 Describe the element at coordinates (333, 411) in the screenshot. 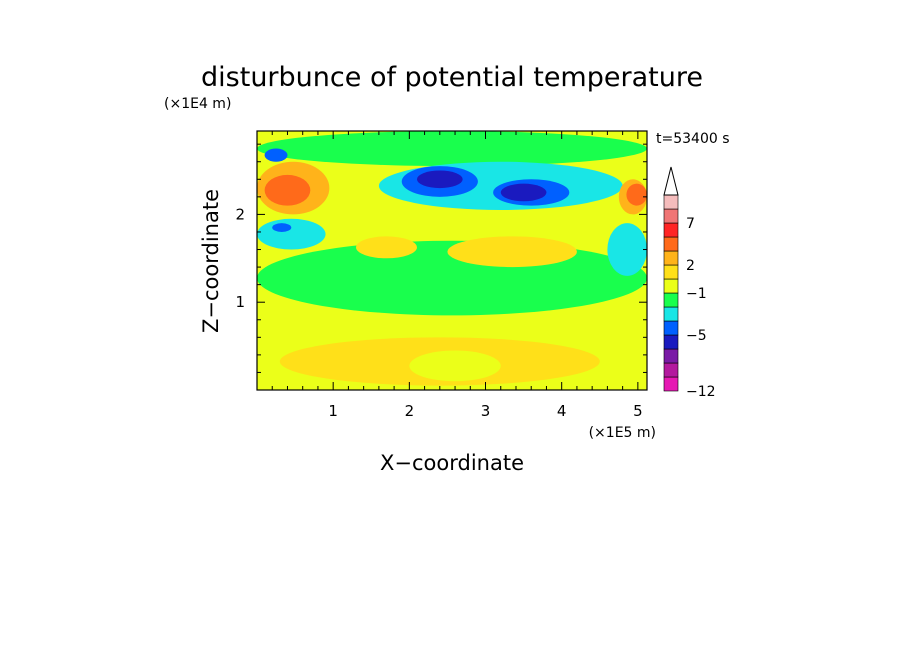

I see `x-tick-label: 1` at that location.